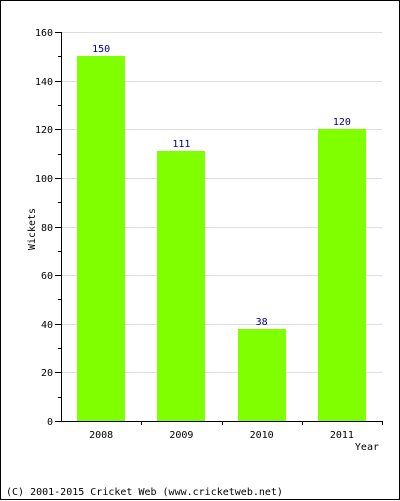 This screenshot has width=400, height=501. I want to click on bar-value-label: 111, so click(181, 144).